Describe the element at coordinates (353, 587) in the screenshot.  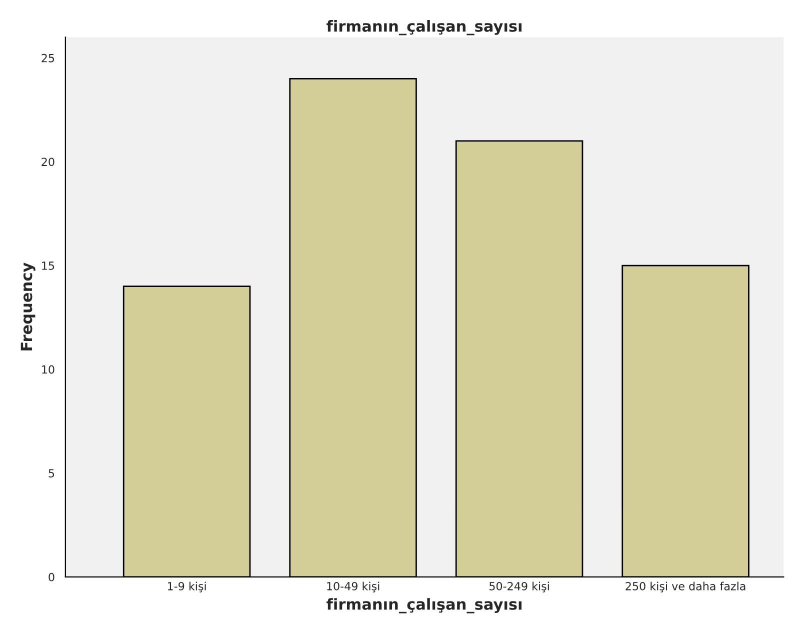
I see `x-tick-label: 10-49 kişi` at that location.